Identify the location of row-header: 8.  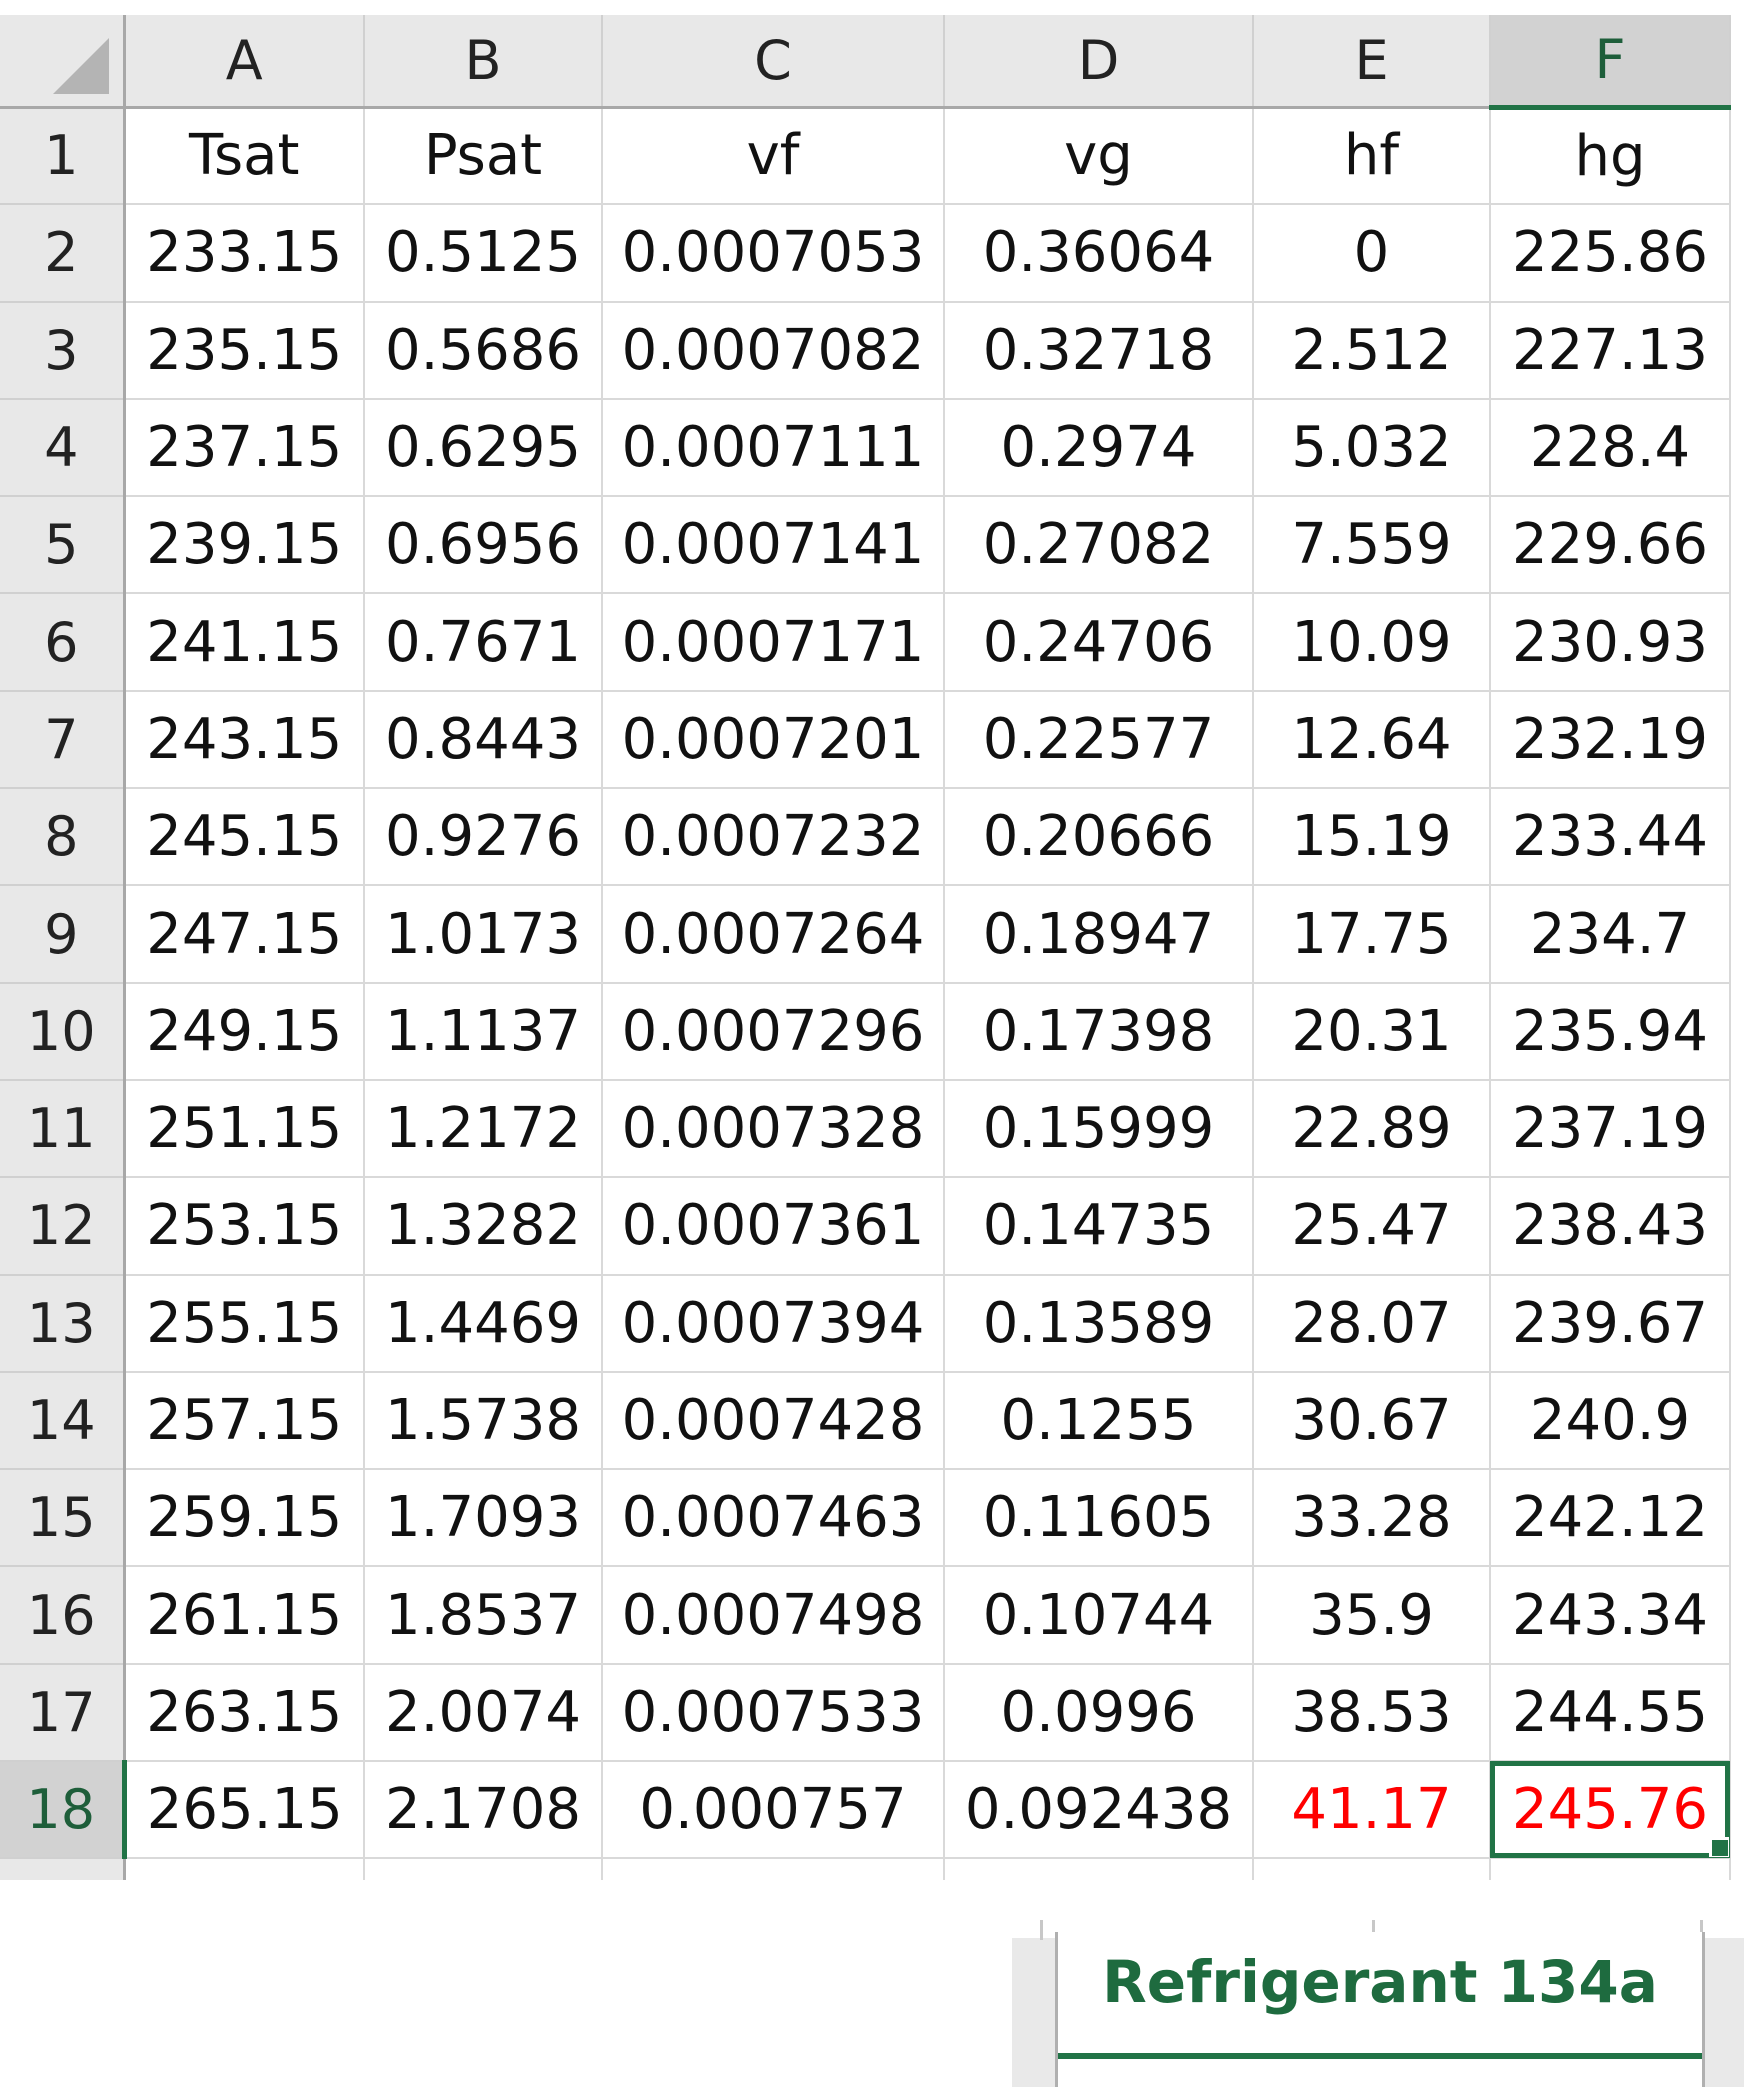
(63, 837).